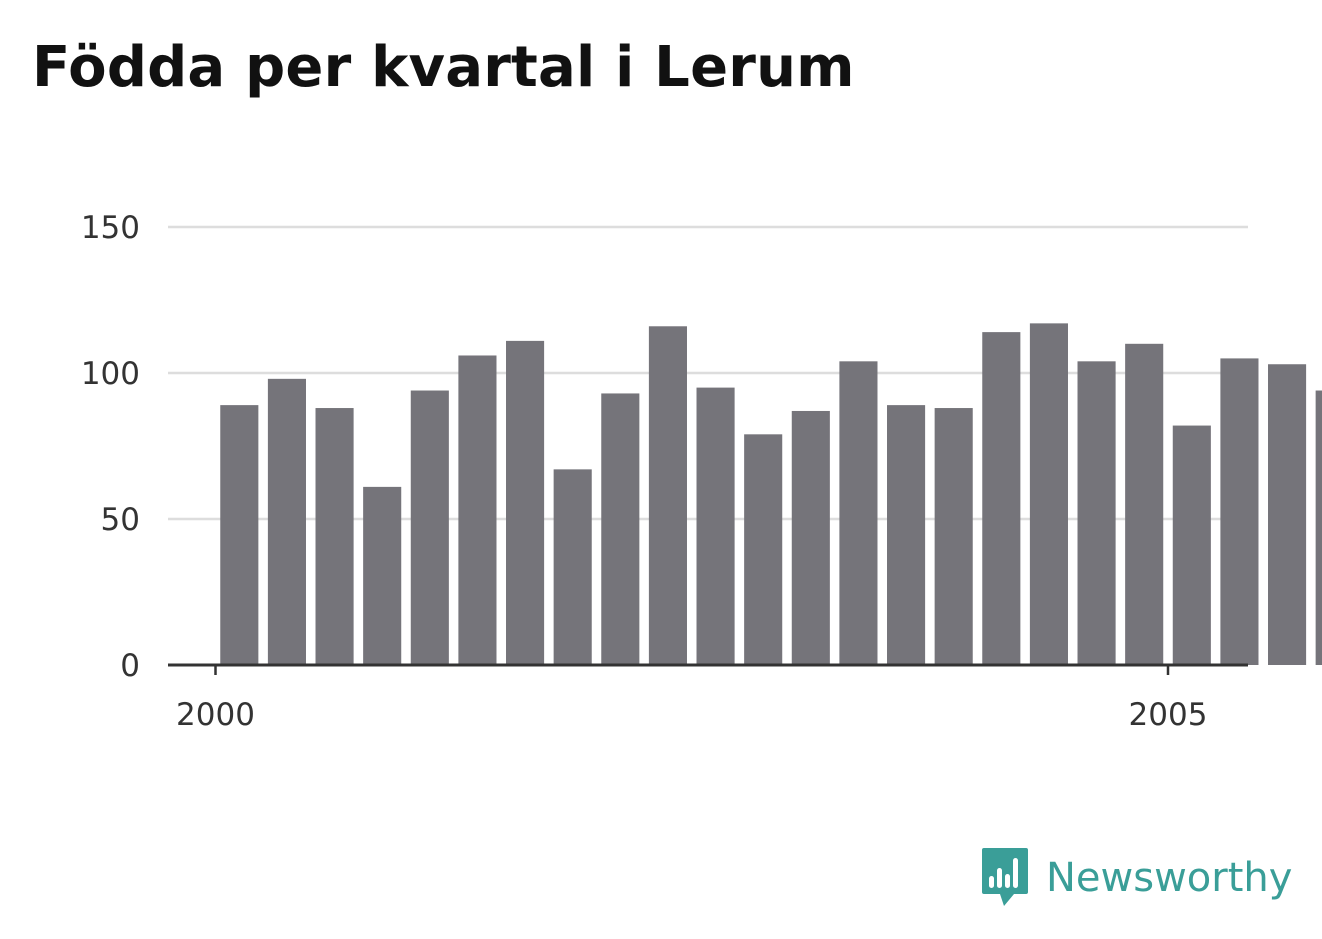 The height and width of the screenshot is (939, 1322). I want to click on y-tick-label: 50, so click(120, 520).